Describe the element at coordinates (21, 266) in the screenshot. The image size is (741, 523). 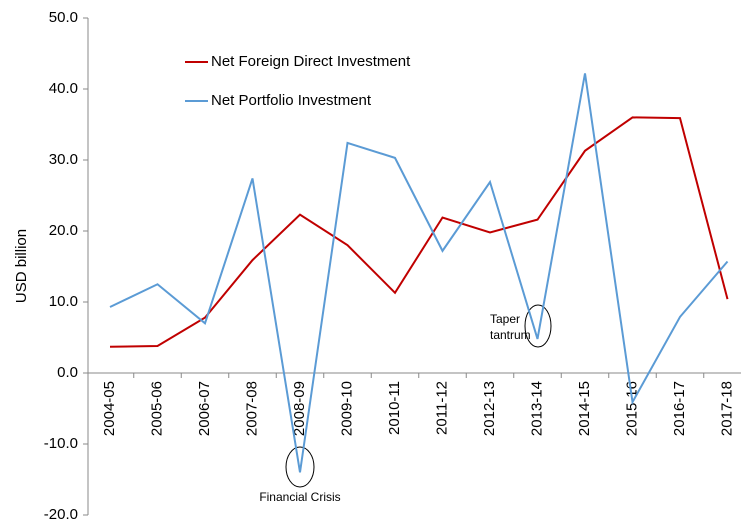
I see `y-axis-label: USD billion` at that location.